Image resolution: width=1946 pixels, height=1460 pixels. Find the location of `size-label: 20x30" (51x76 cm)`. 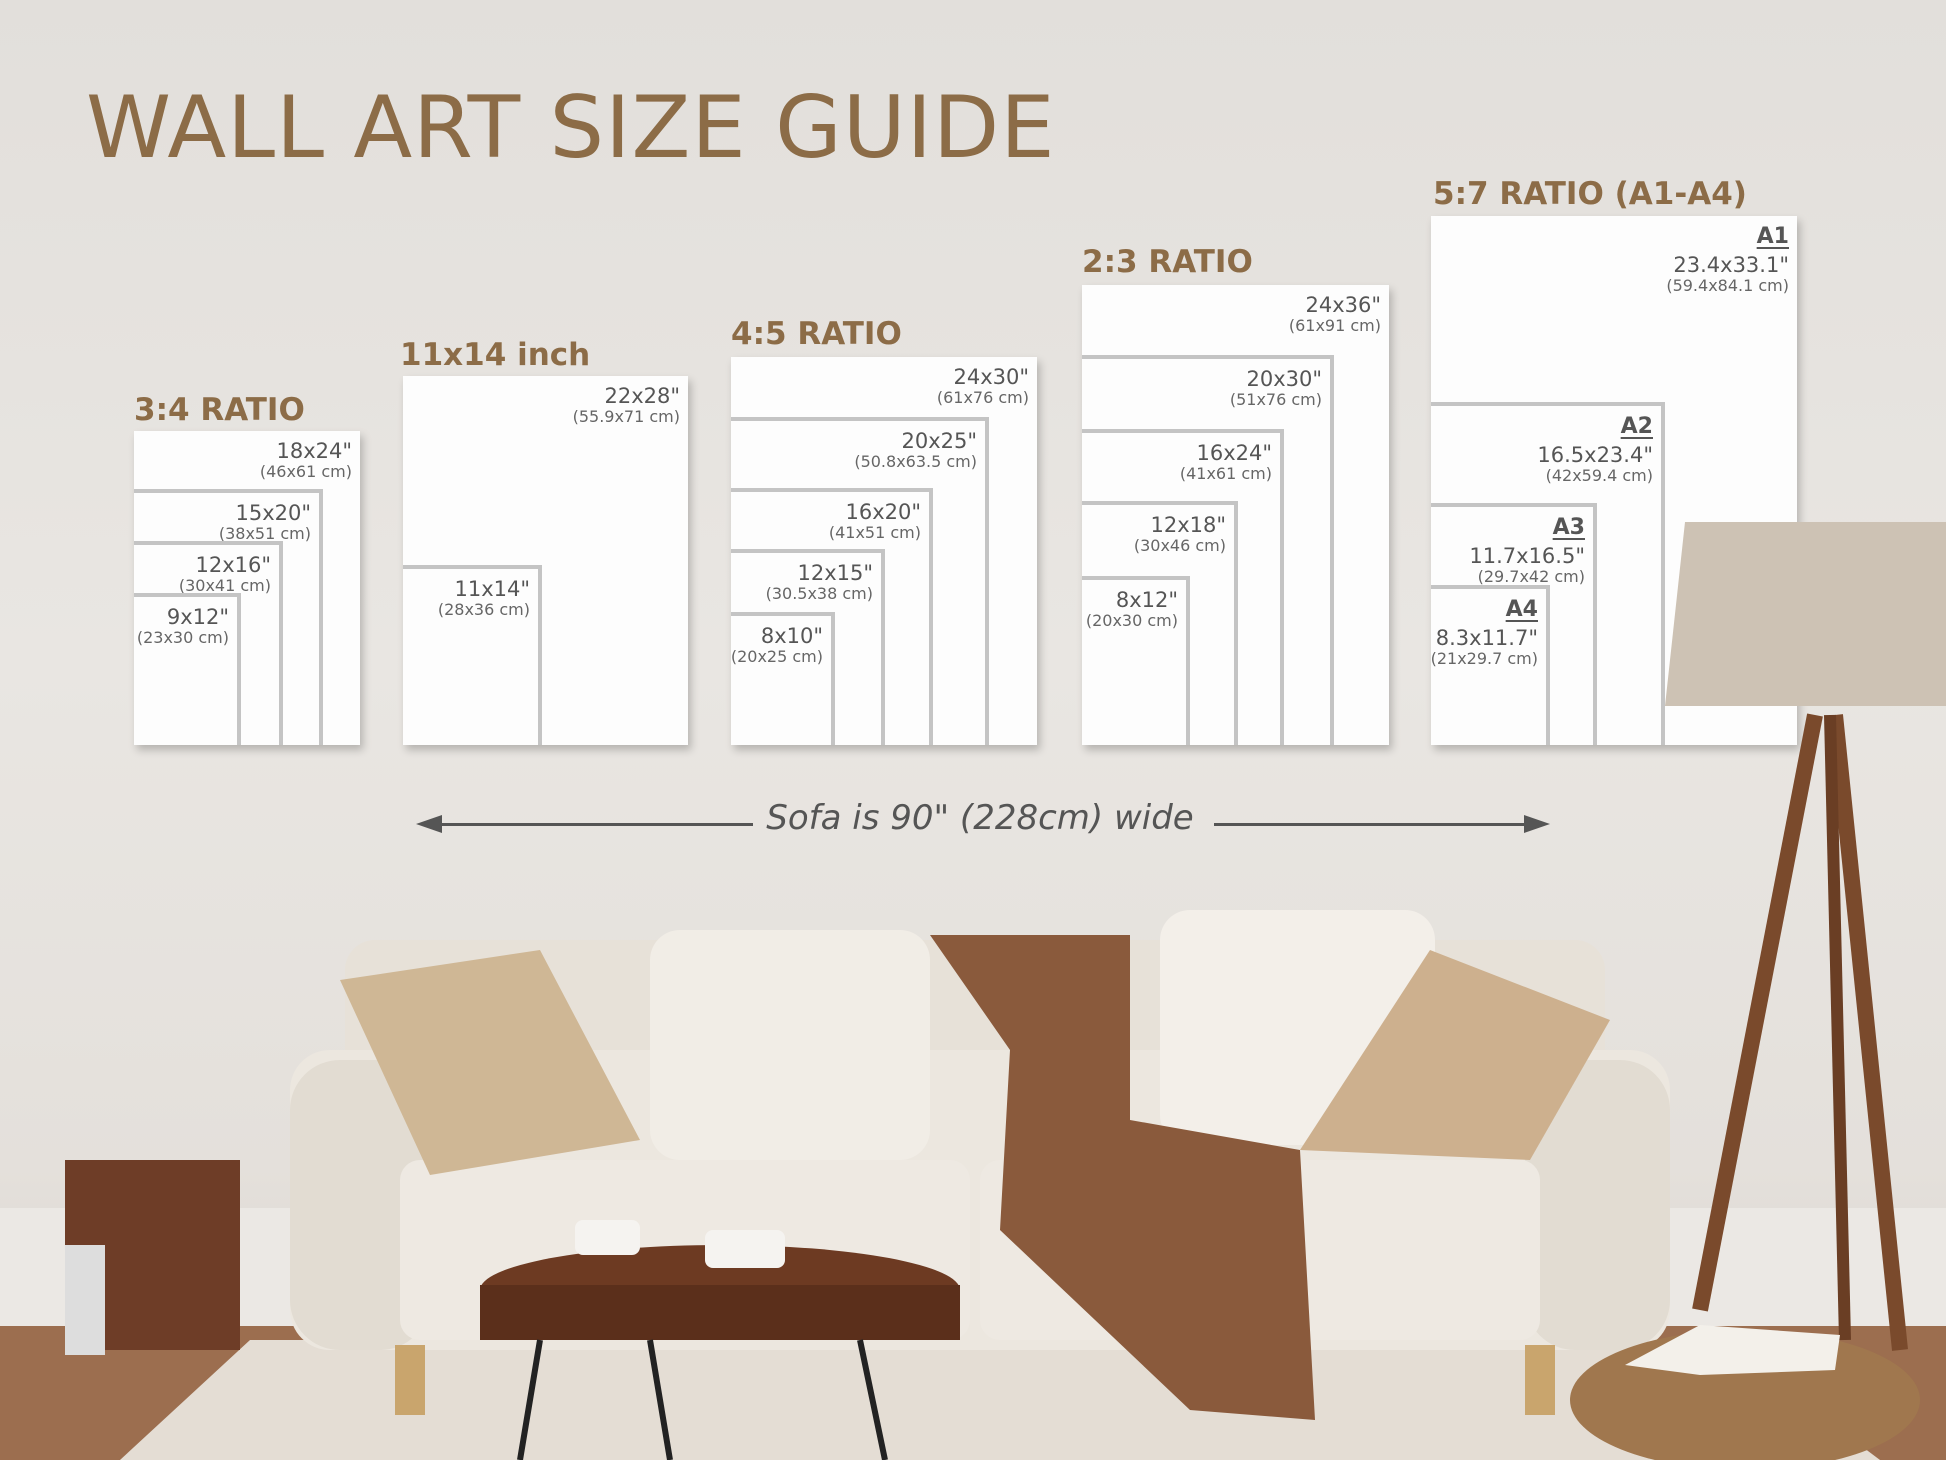

size-label: 20x30" (51x76 cm) is located at coordinates (1276, 388).